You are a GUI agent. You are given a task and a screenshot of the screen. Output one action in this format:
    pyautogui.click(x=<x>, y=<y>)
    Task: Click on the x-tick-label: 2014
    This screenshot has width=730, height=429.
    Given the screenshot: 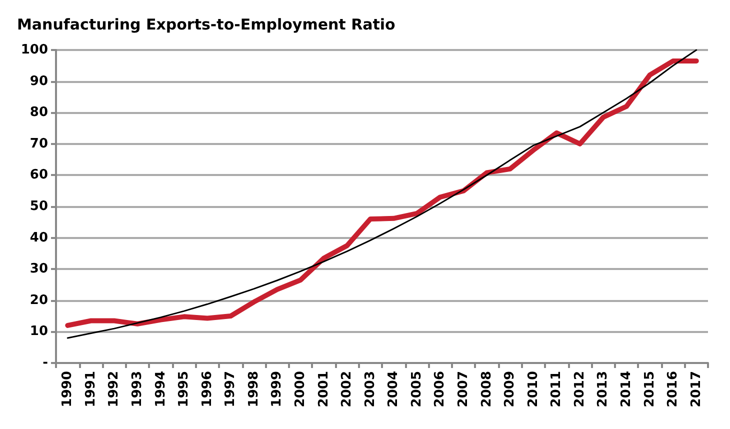 What is the action you would take?
    pyautogui.click(x=626, y=389)
    